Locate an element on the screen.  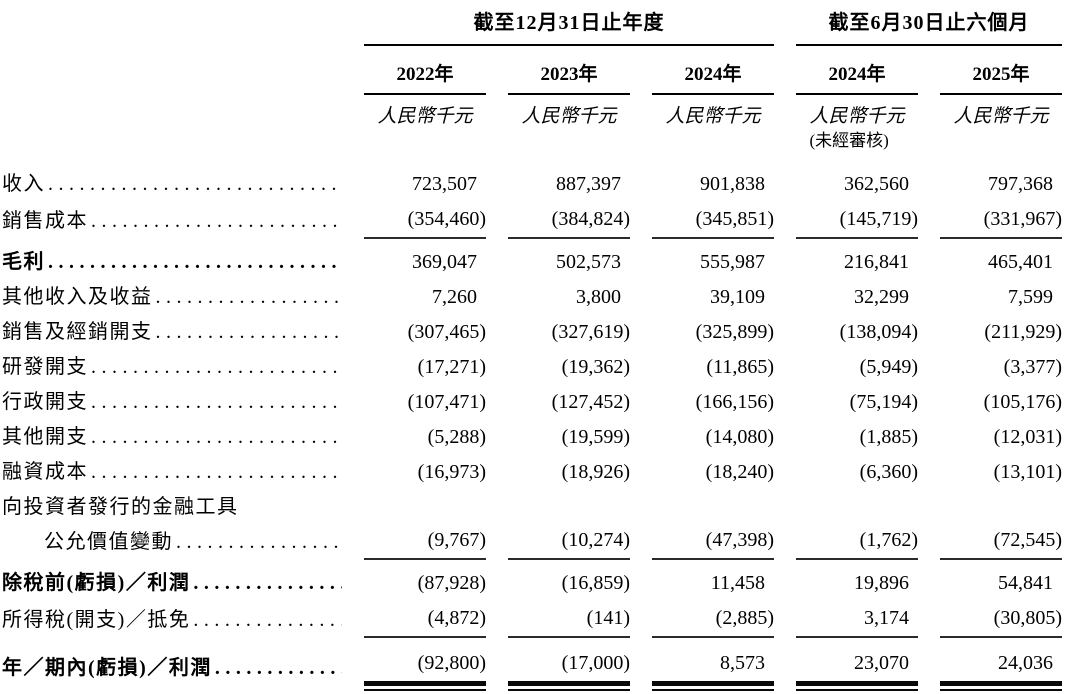
row-label: 年／期內(虧損)／利潤 is located at coordinates (107, 668).